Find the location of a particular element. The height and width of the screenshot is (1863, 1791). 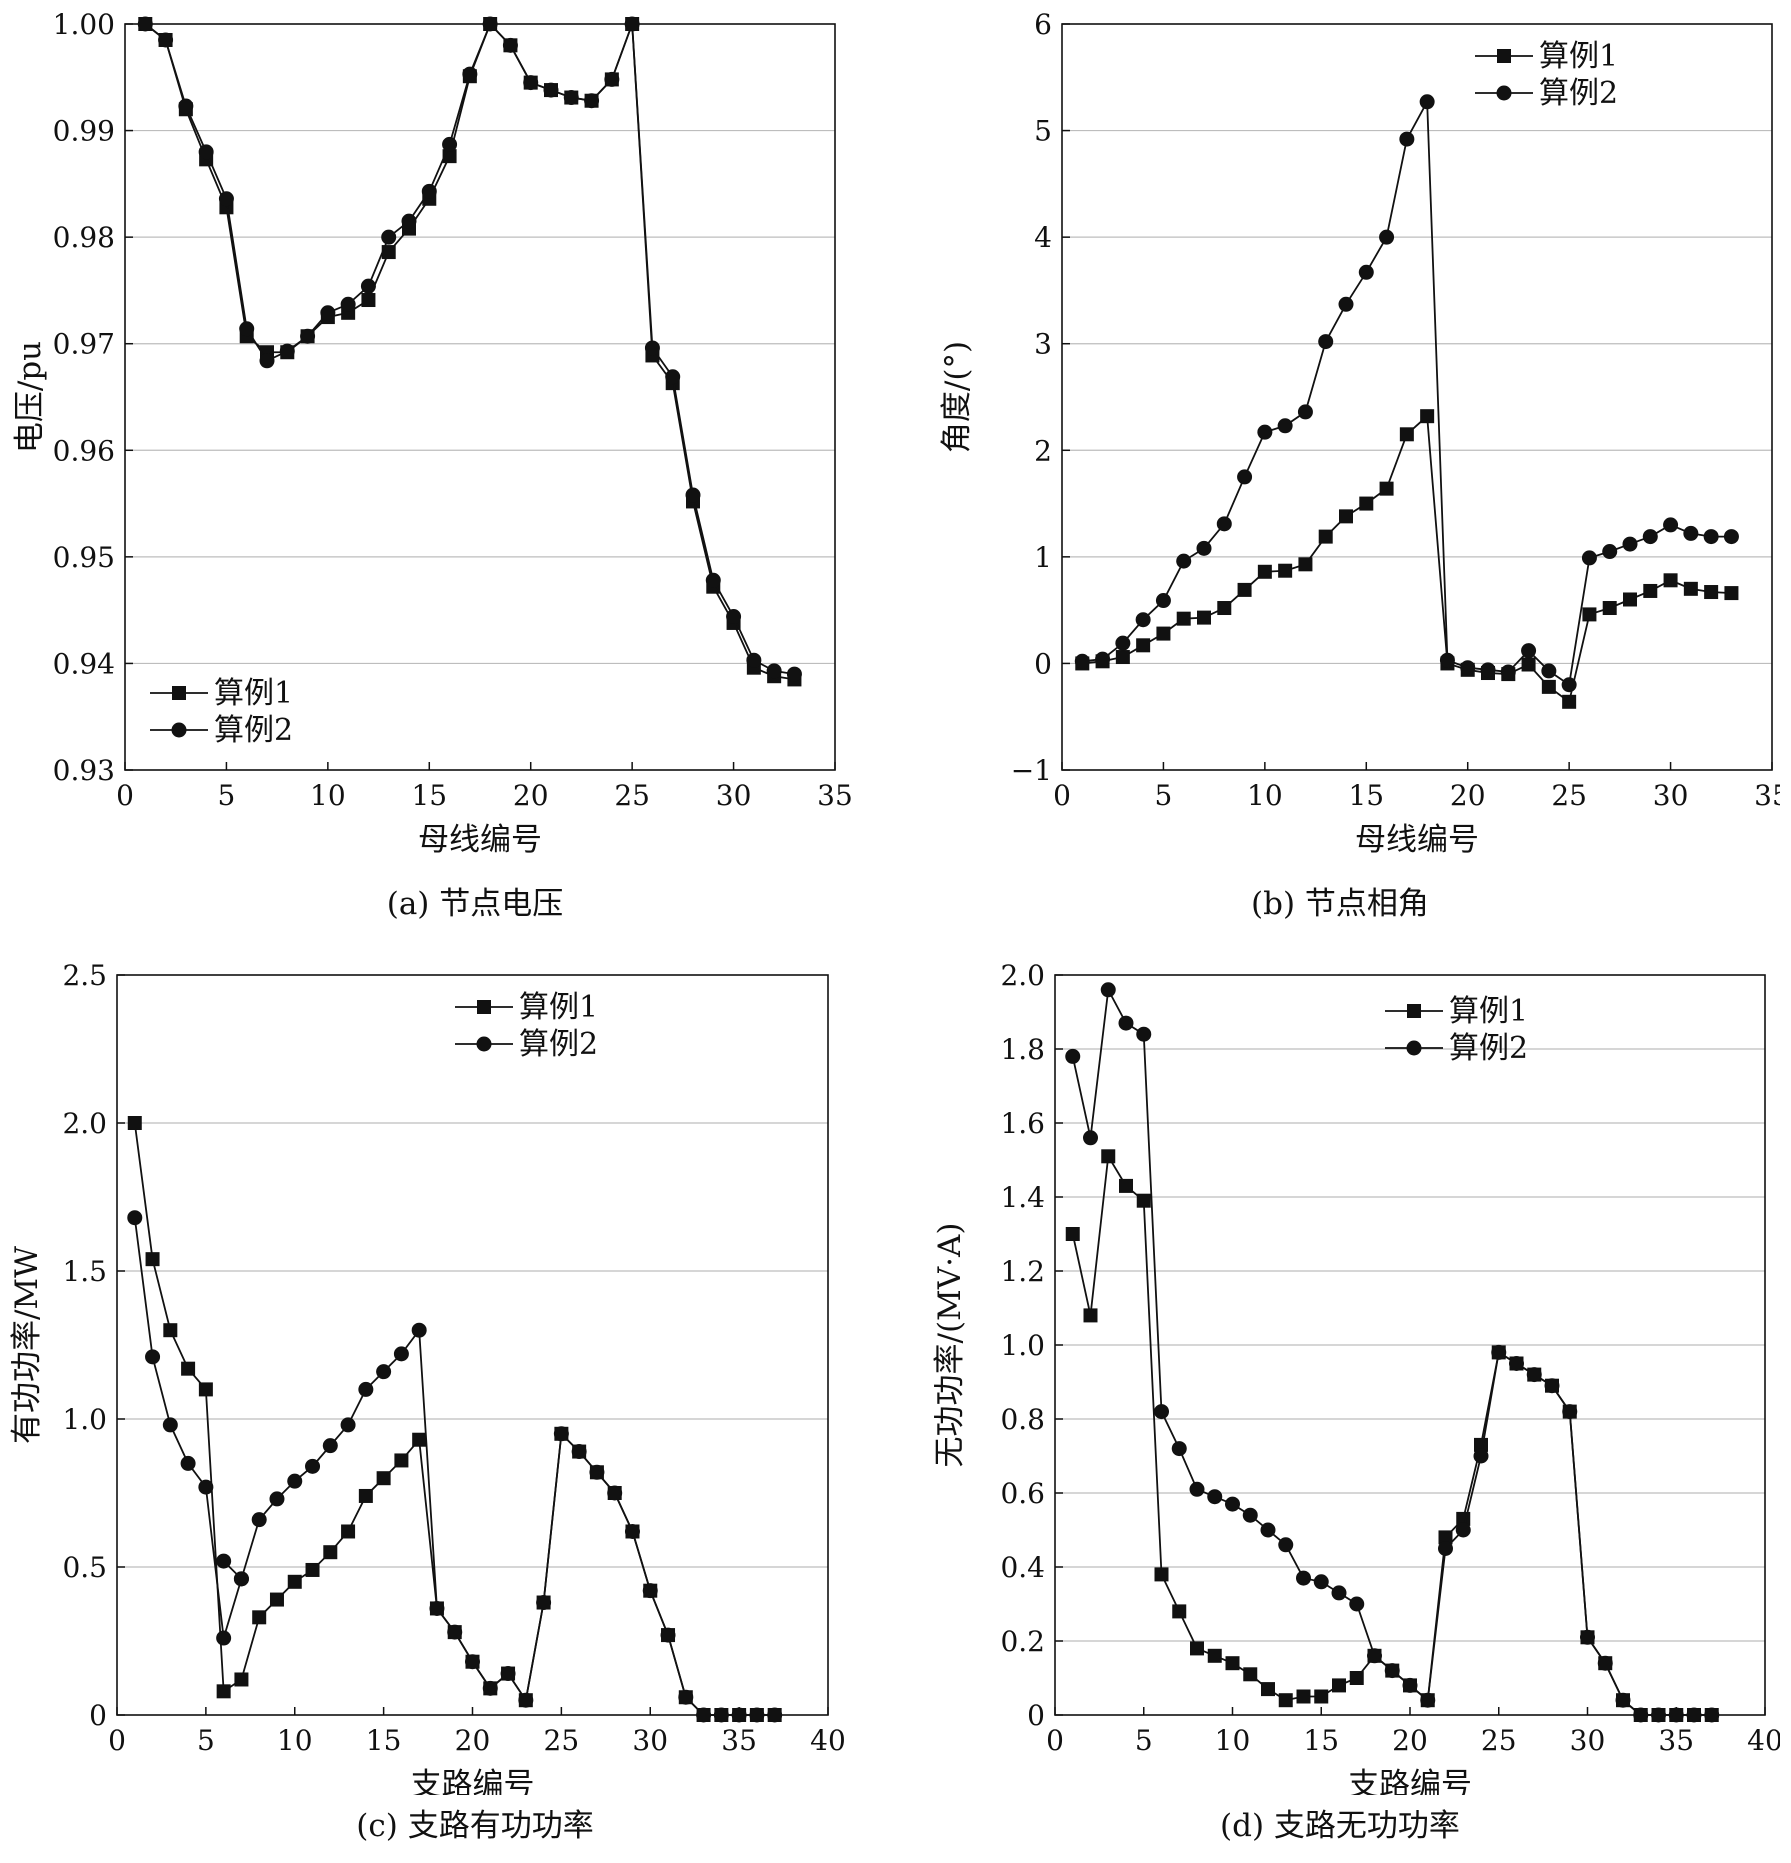

y-tick-label: 0.97 is located at coordinates (84, 344).